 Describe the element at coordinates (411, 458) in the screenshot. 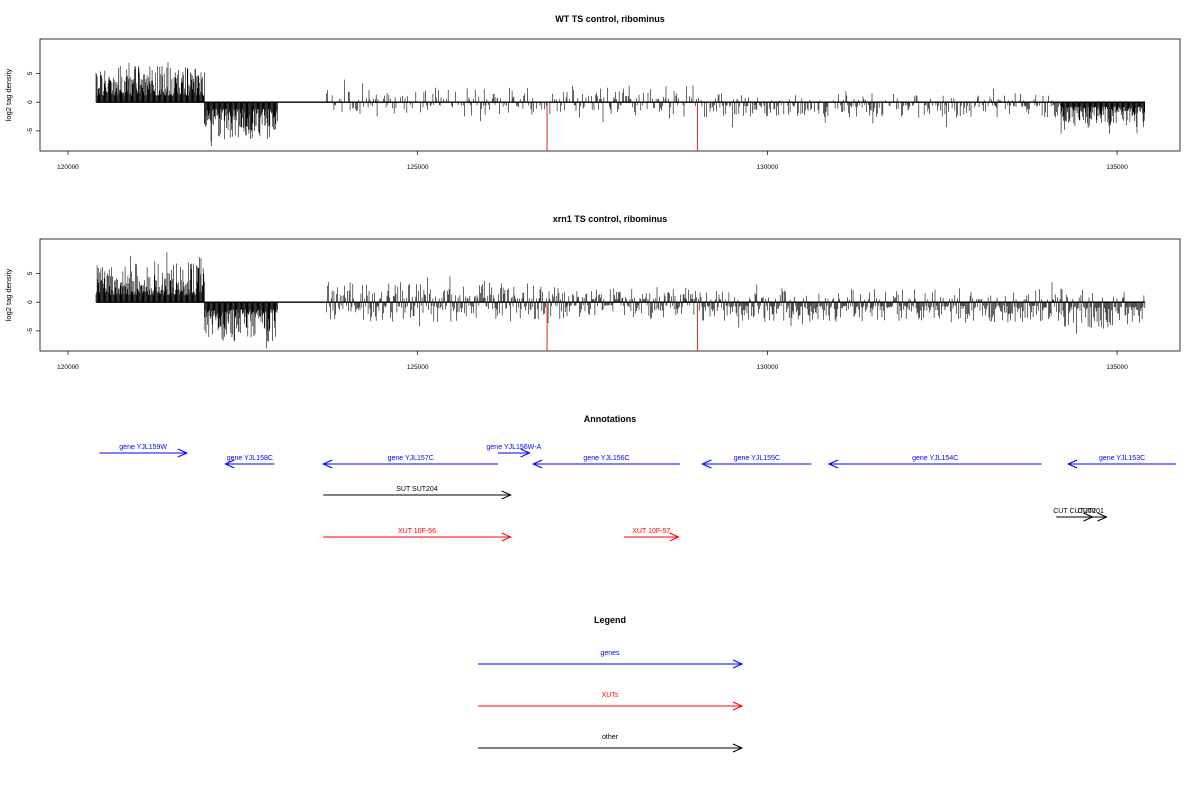

I see `feature-label: gene YJL157C` at that location.